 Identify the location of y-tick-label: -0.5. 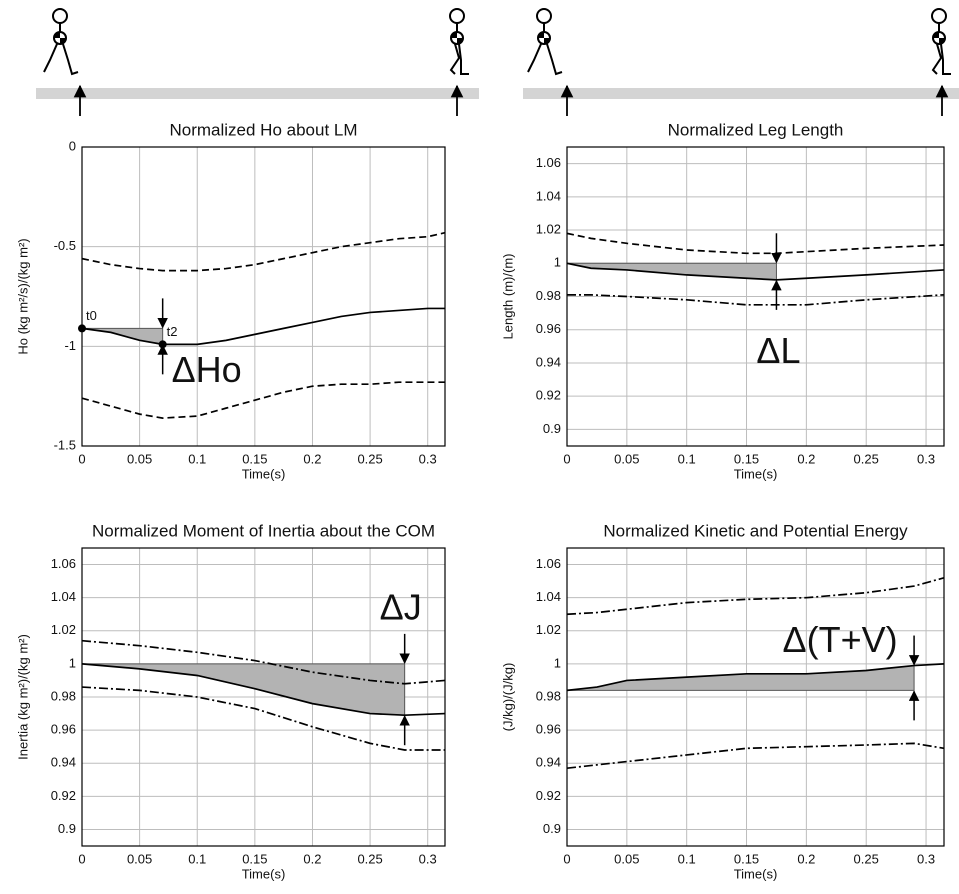
(65, 245).